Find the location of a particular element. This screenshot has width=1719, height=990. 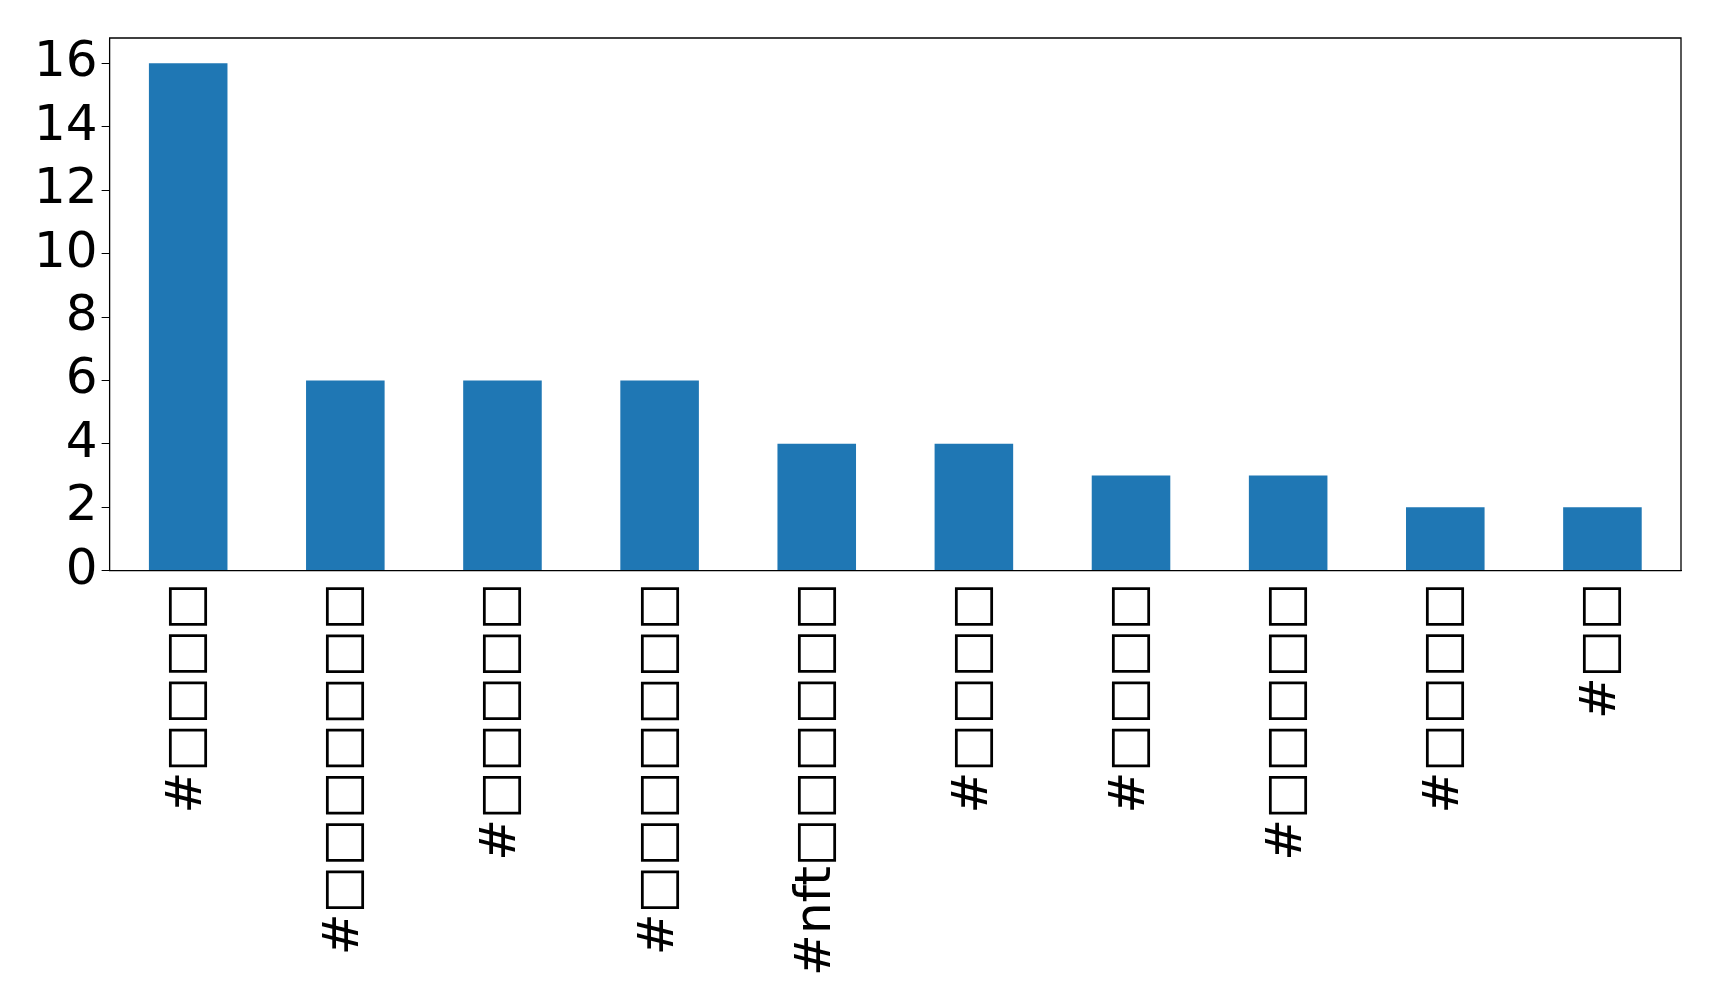

y-tick-label: 12 is located at coordinates (66, 186).